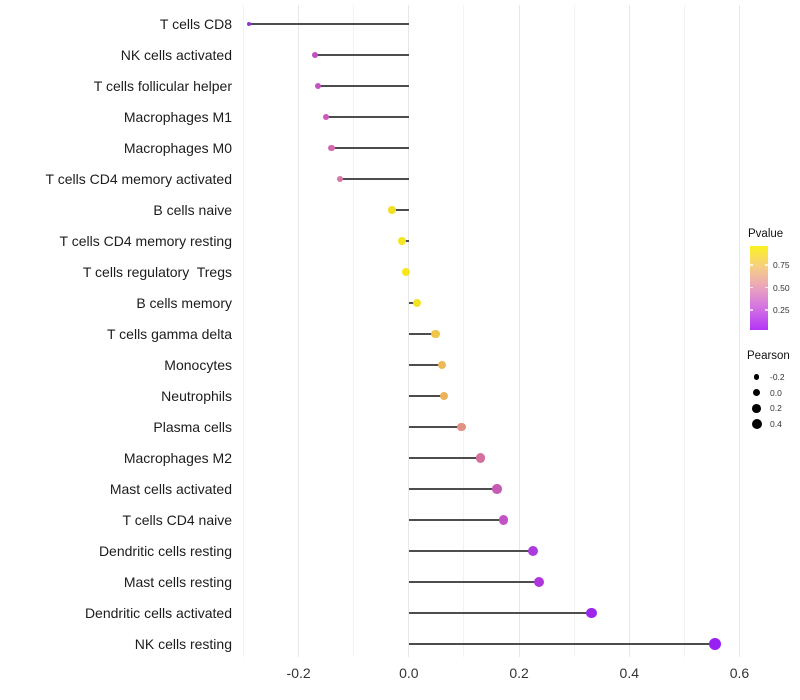  I want to click on x-axis-tick-label: 0.6, so click(739, 673).